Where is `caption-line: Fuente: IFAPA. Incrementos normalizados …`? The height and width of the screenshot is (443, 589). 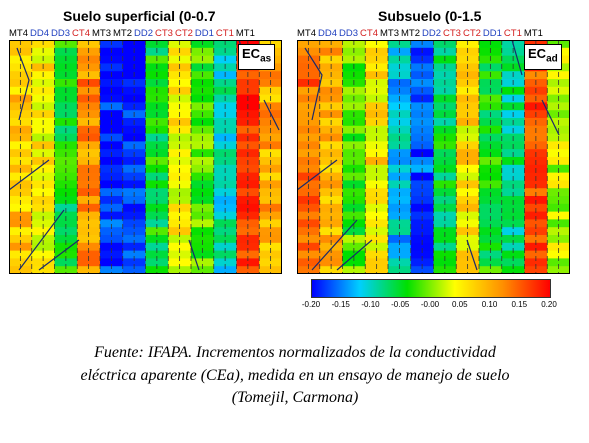
caption-line: Fuente: IFAPA. Incrementos normalizados … is located at coordinates (295, 352).